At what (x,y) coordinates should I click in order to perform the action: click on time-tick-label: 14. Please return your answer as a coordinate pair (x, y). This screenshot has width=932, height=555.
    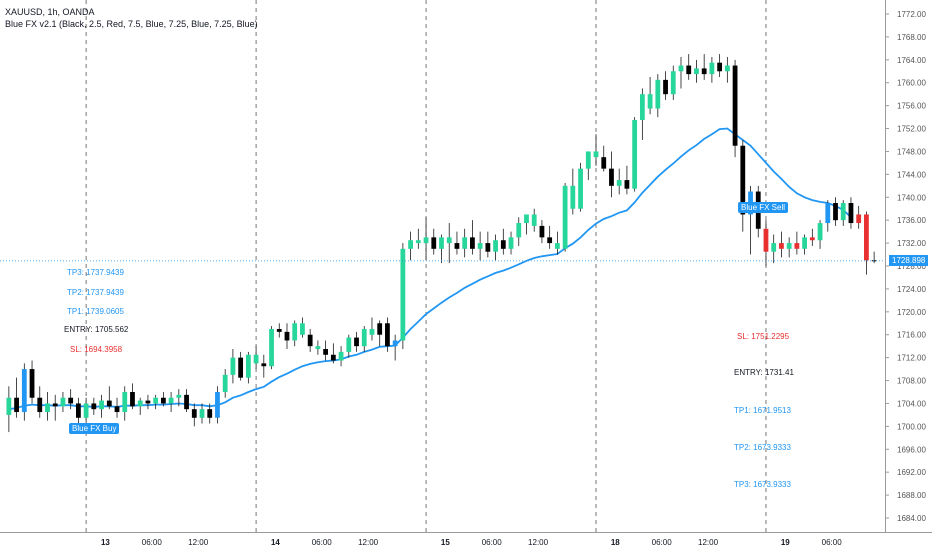
    Looking at the image, I should click on (275, 542).